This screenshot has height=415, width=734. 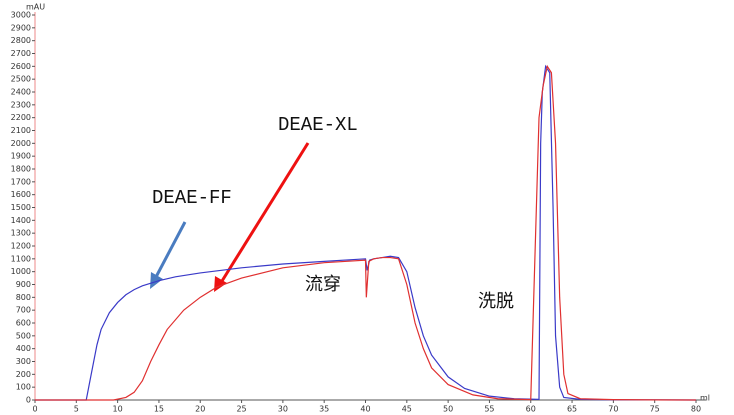 What do you see at coordinates (21, 66) in the screenshot?
I see `y-tick-label: 2600` at bounding box center [21, 66].